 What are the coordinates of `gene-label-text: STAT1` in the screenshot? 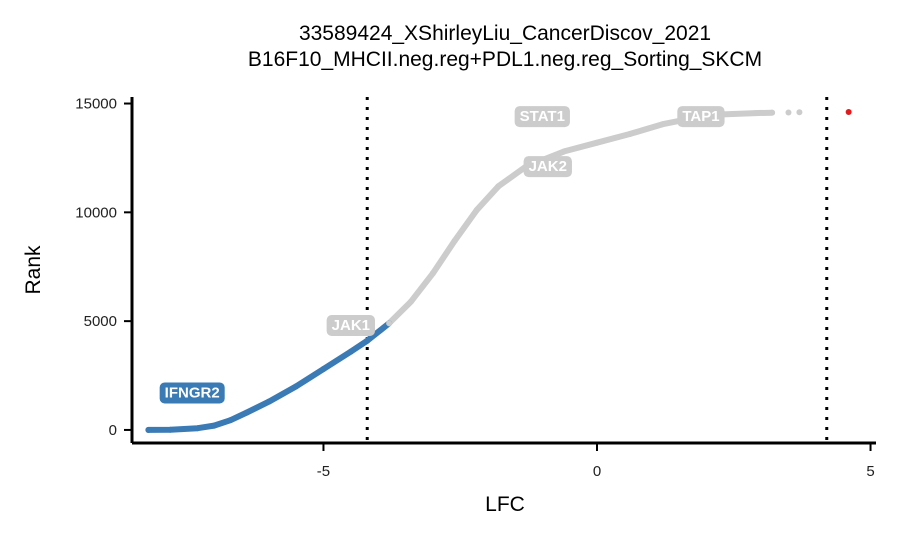 It's located at (542, 116).